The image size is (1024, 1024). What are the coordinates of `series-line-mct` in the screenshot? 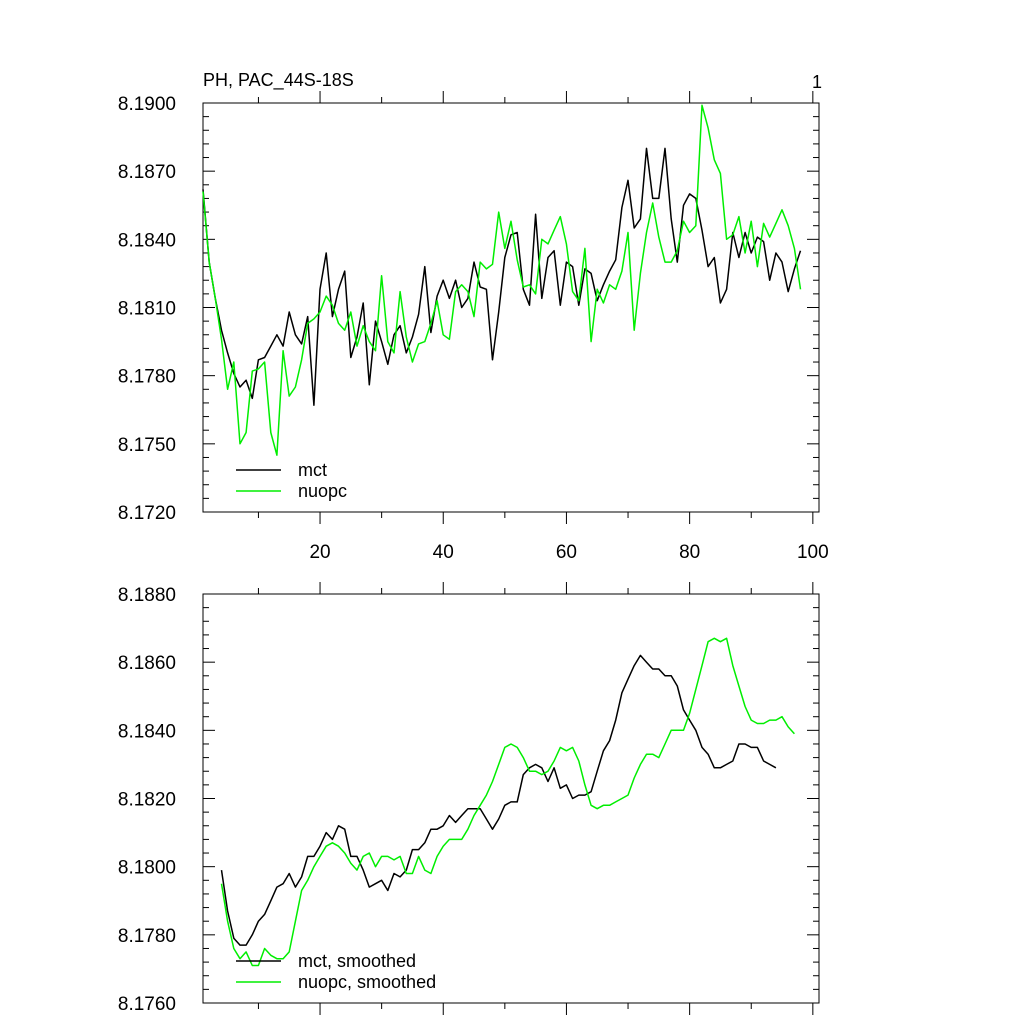 It's located at (502, 276).